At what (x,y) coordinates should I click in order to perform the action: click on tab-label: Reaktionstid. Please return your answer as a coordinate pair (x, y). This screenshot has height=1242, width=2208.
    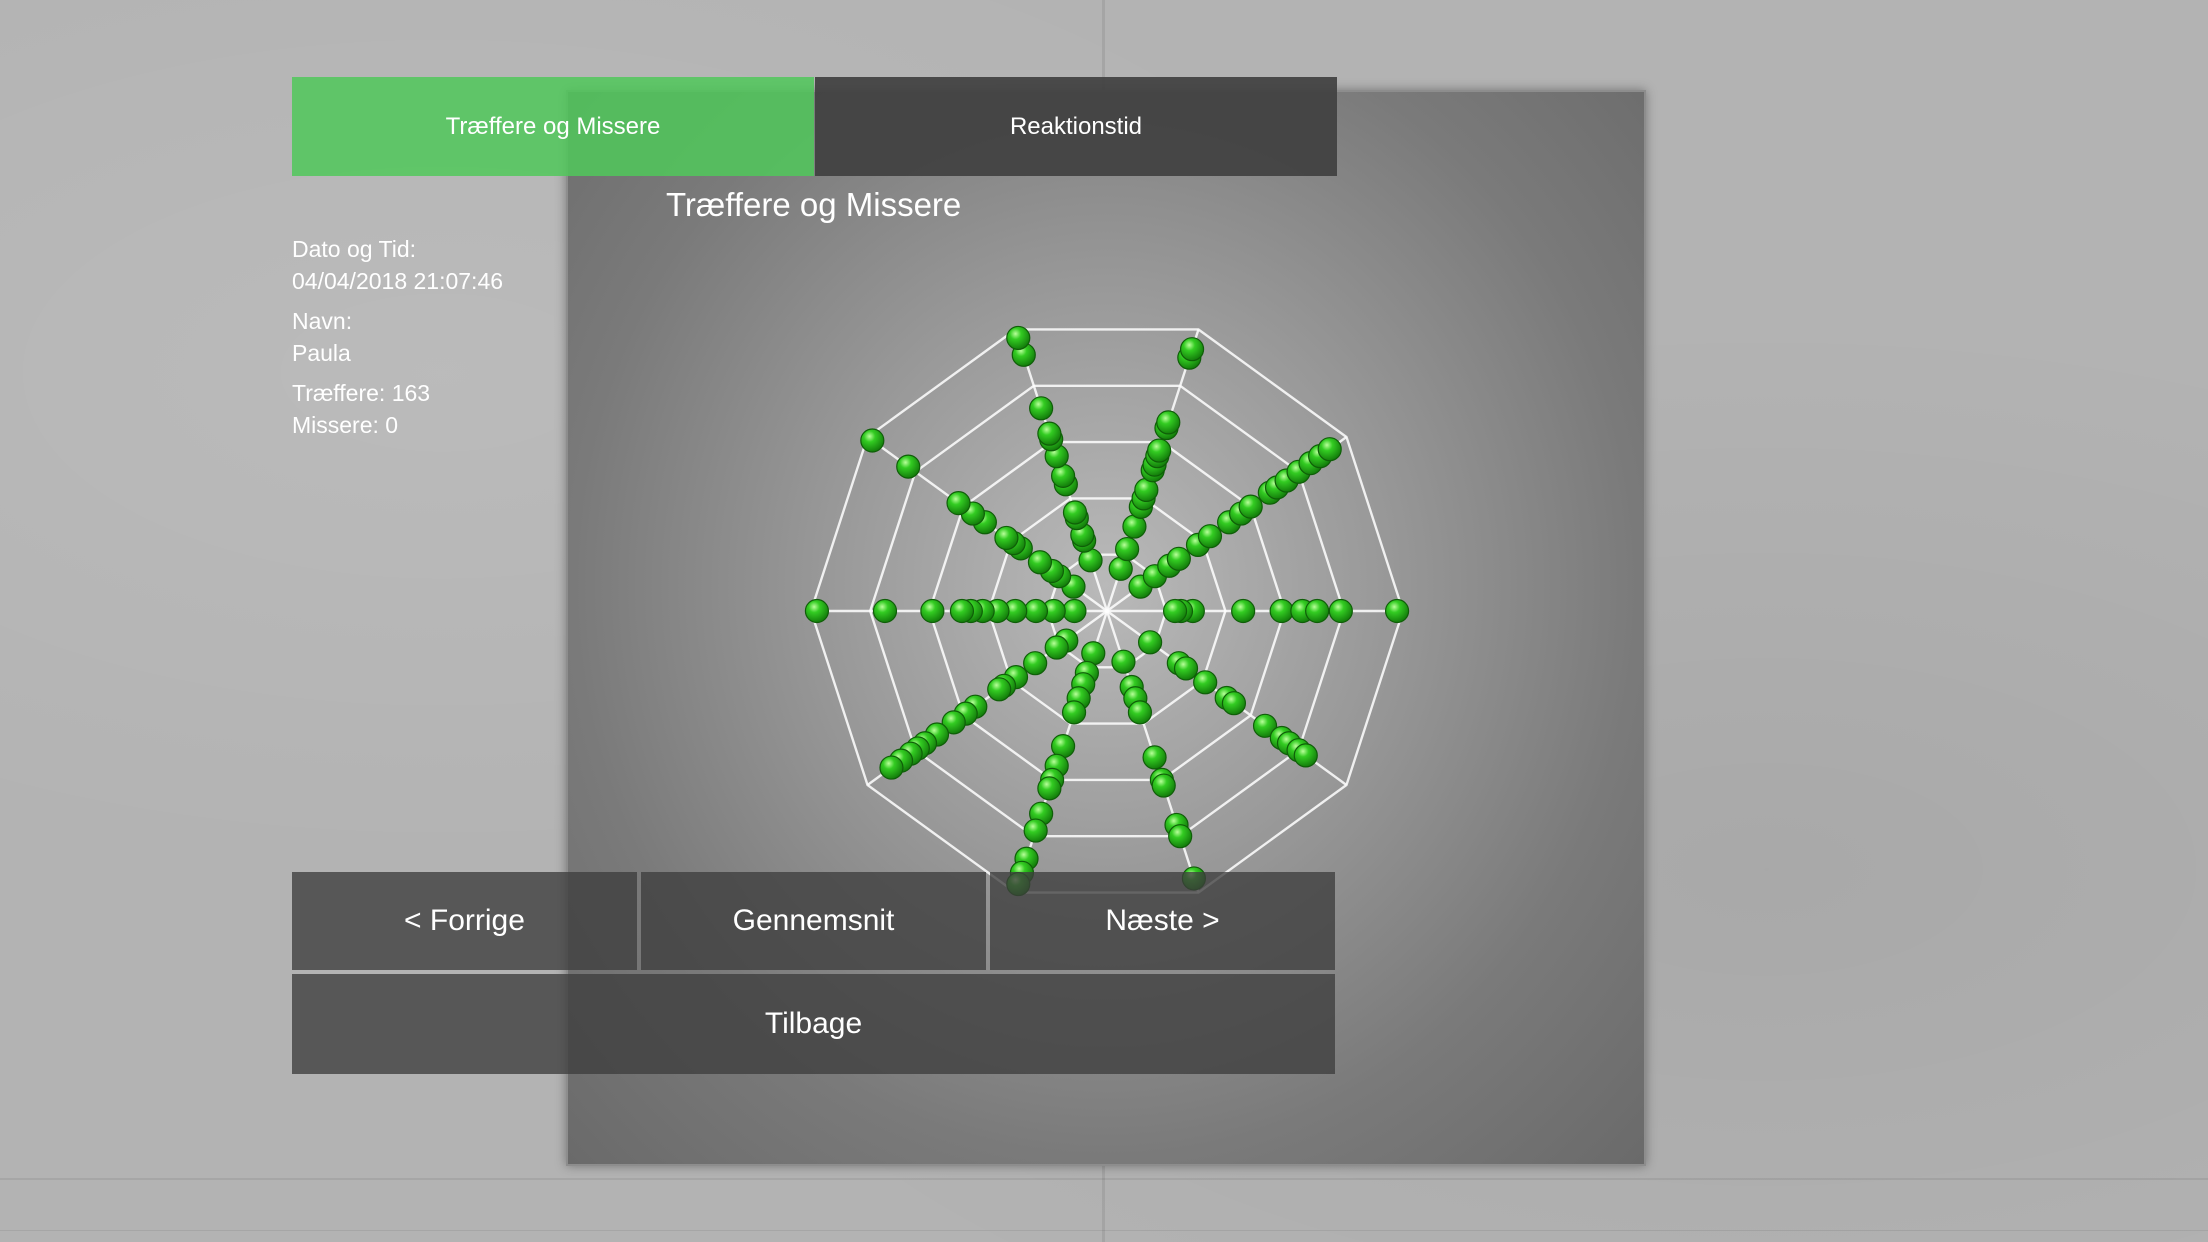
    Looking at the image, I should click on (1076, 126).